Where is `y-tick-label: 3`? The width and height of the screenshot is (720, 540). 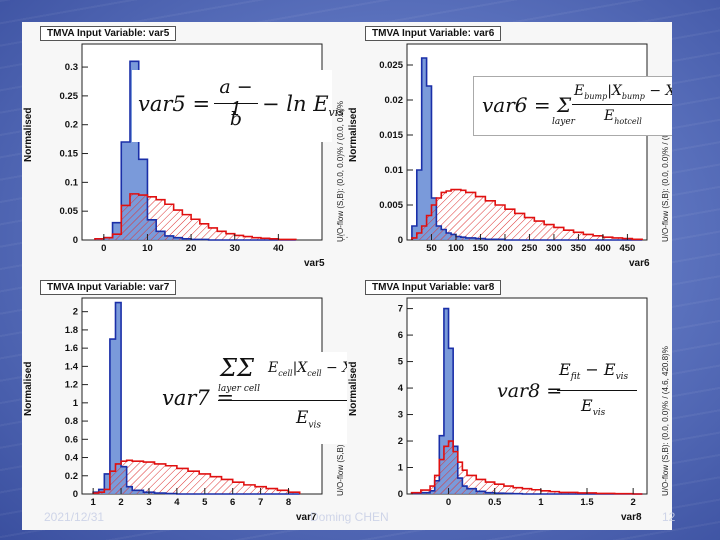 y-tick-label: 3 is located at coordinates (400, 415).